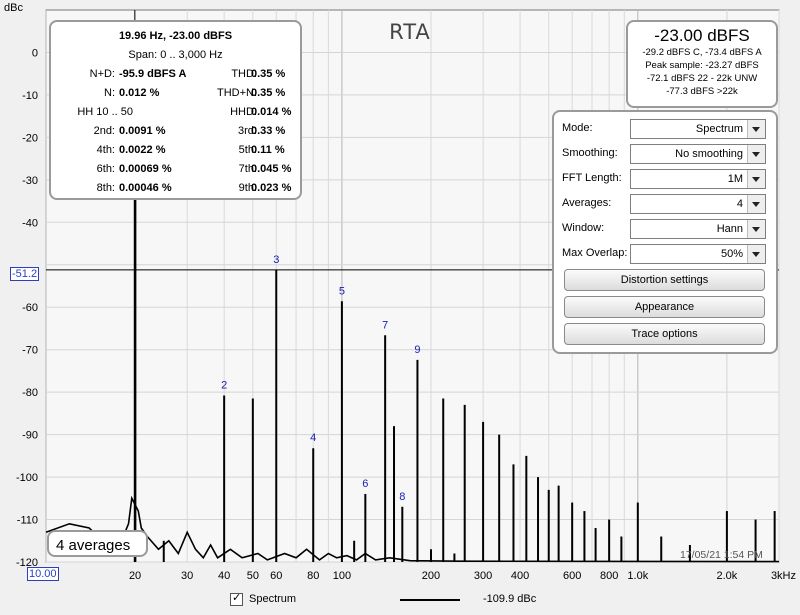  Describe the element at coordinates (313, 576) in the screenshot. I see `x-tick-label: 80` at that location.